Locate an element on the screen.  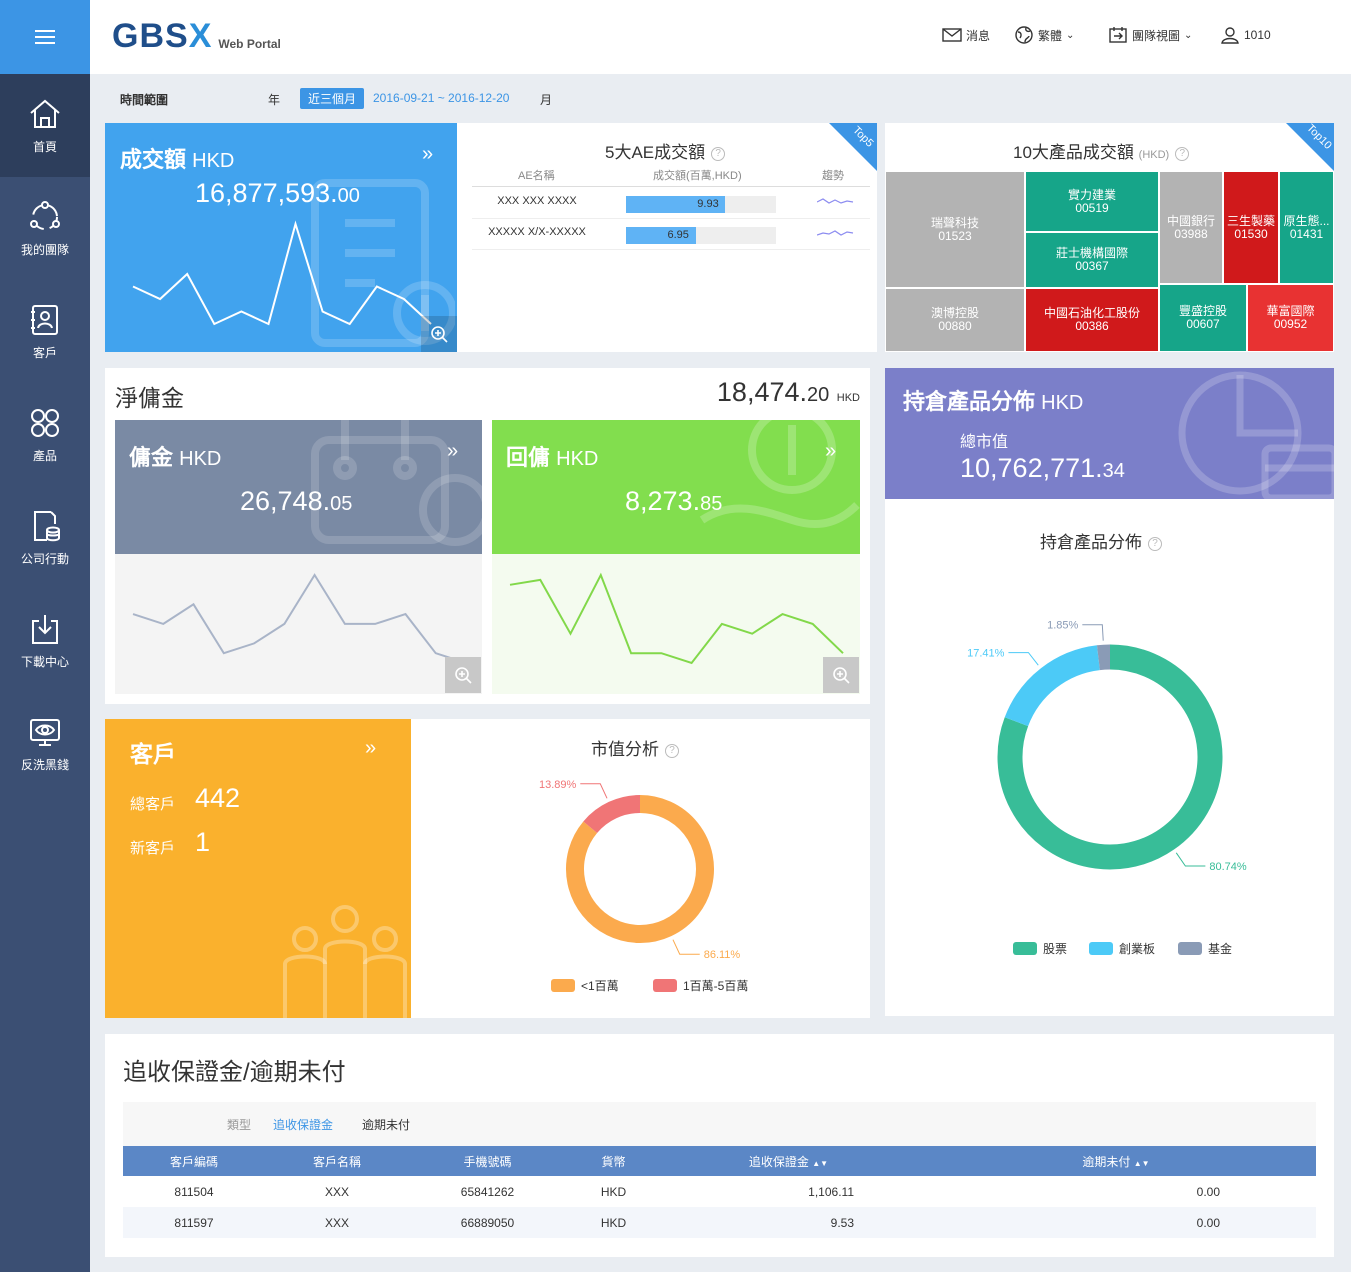
total-clients-value: 442 is located at coordinates (218, 798).